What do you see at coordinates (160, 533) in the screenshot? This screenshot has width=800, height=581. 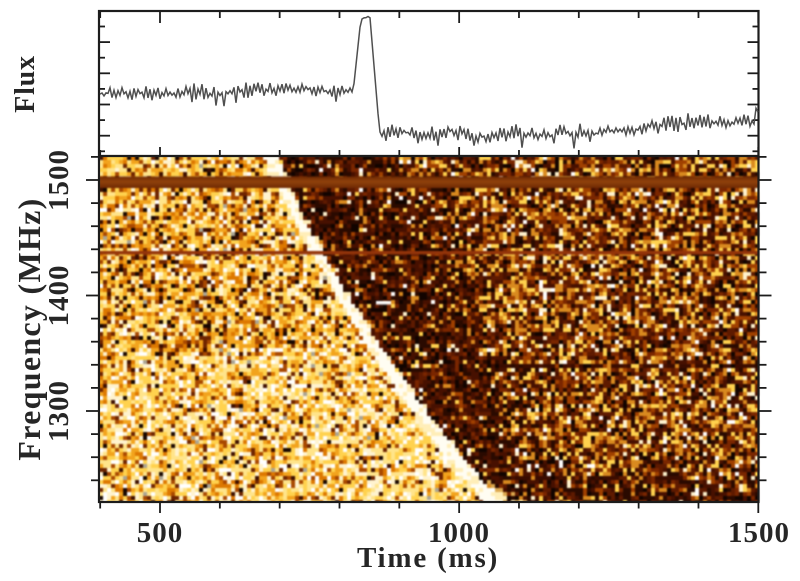 I see `svg-text: 500` at bounding box center [160, 533].